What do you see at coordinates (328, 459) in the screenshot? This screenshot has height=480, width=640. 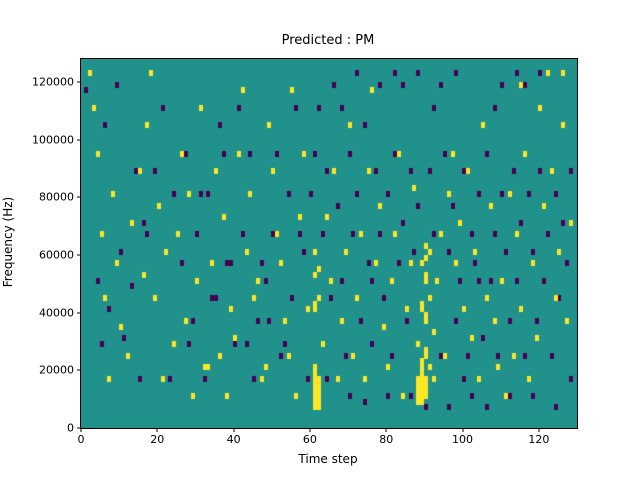 I see `x-axis-label: Time step` at bounding box center [328, 459].